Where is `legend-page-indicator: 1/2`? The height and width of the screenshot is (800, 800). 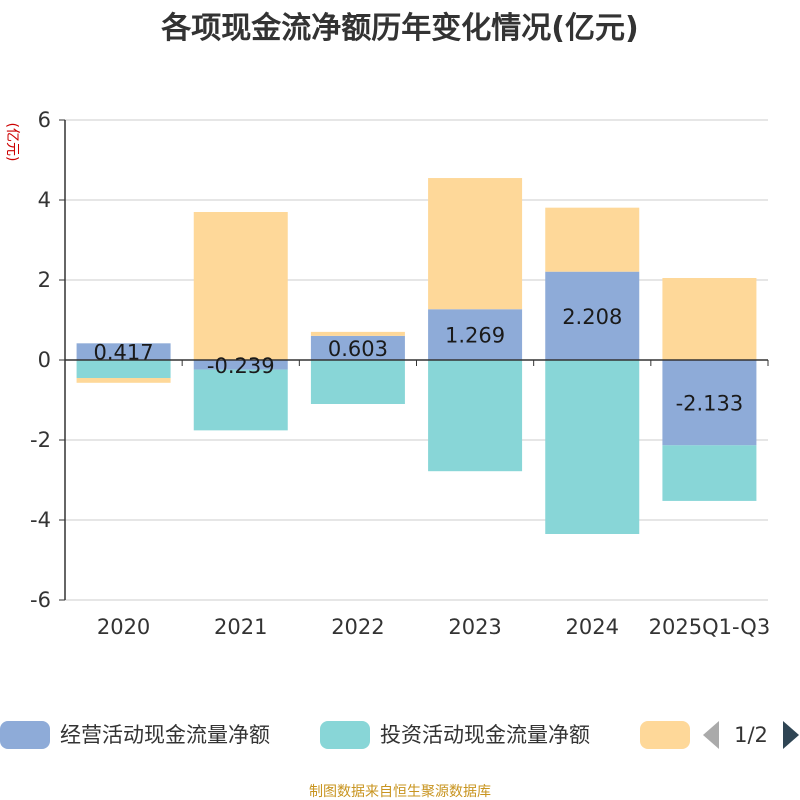
legend-page-indicator: 1/2 is located at coordinates (751, 735).